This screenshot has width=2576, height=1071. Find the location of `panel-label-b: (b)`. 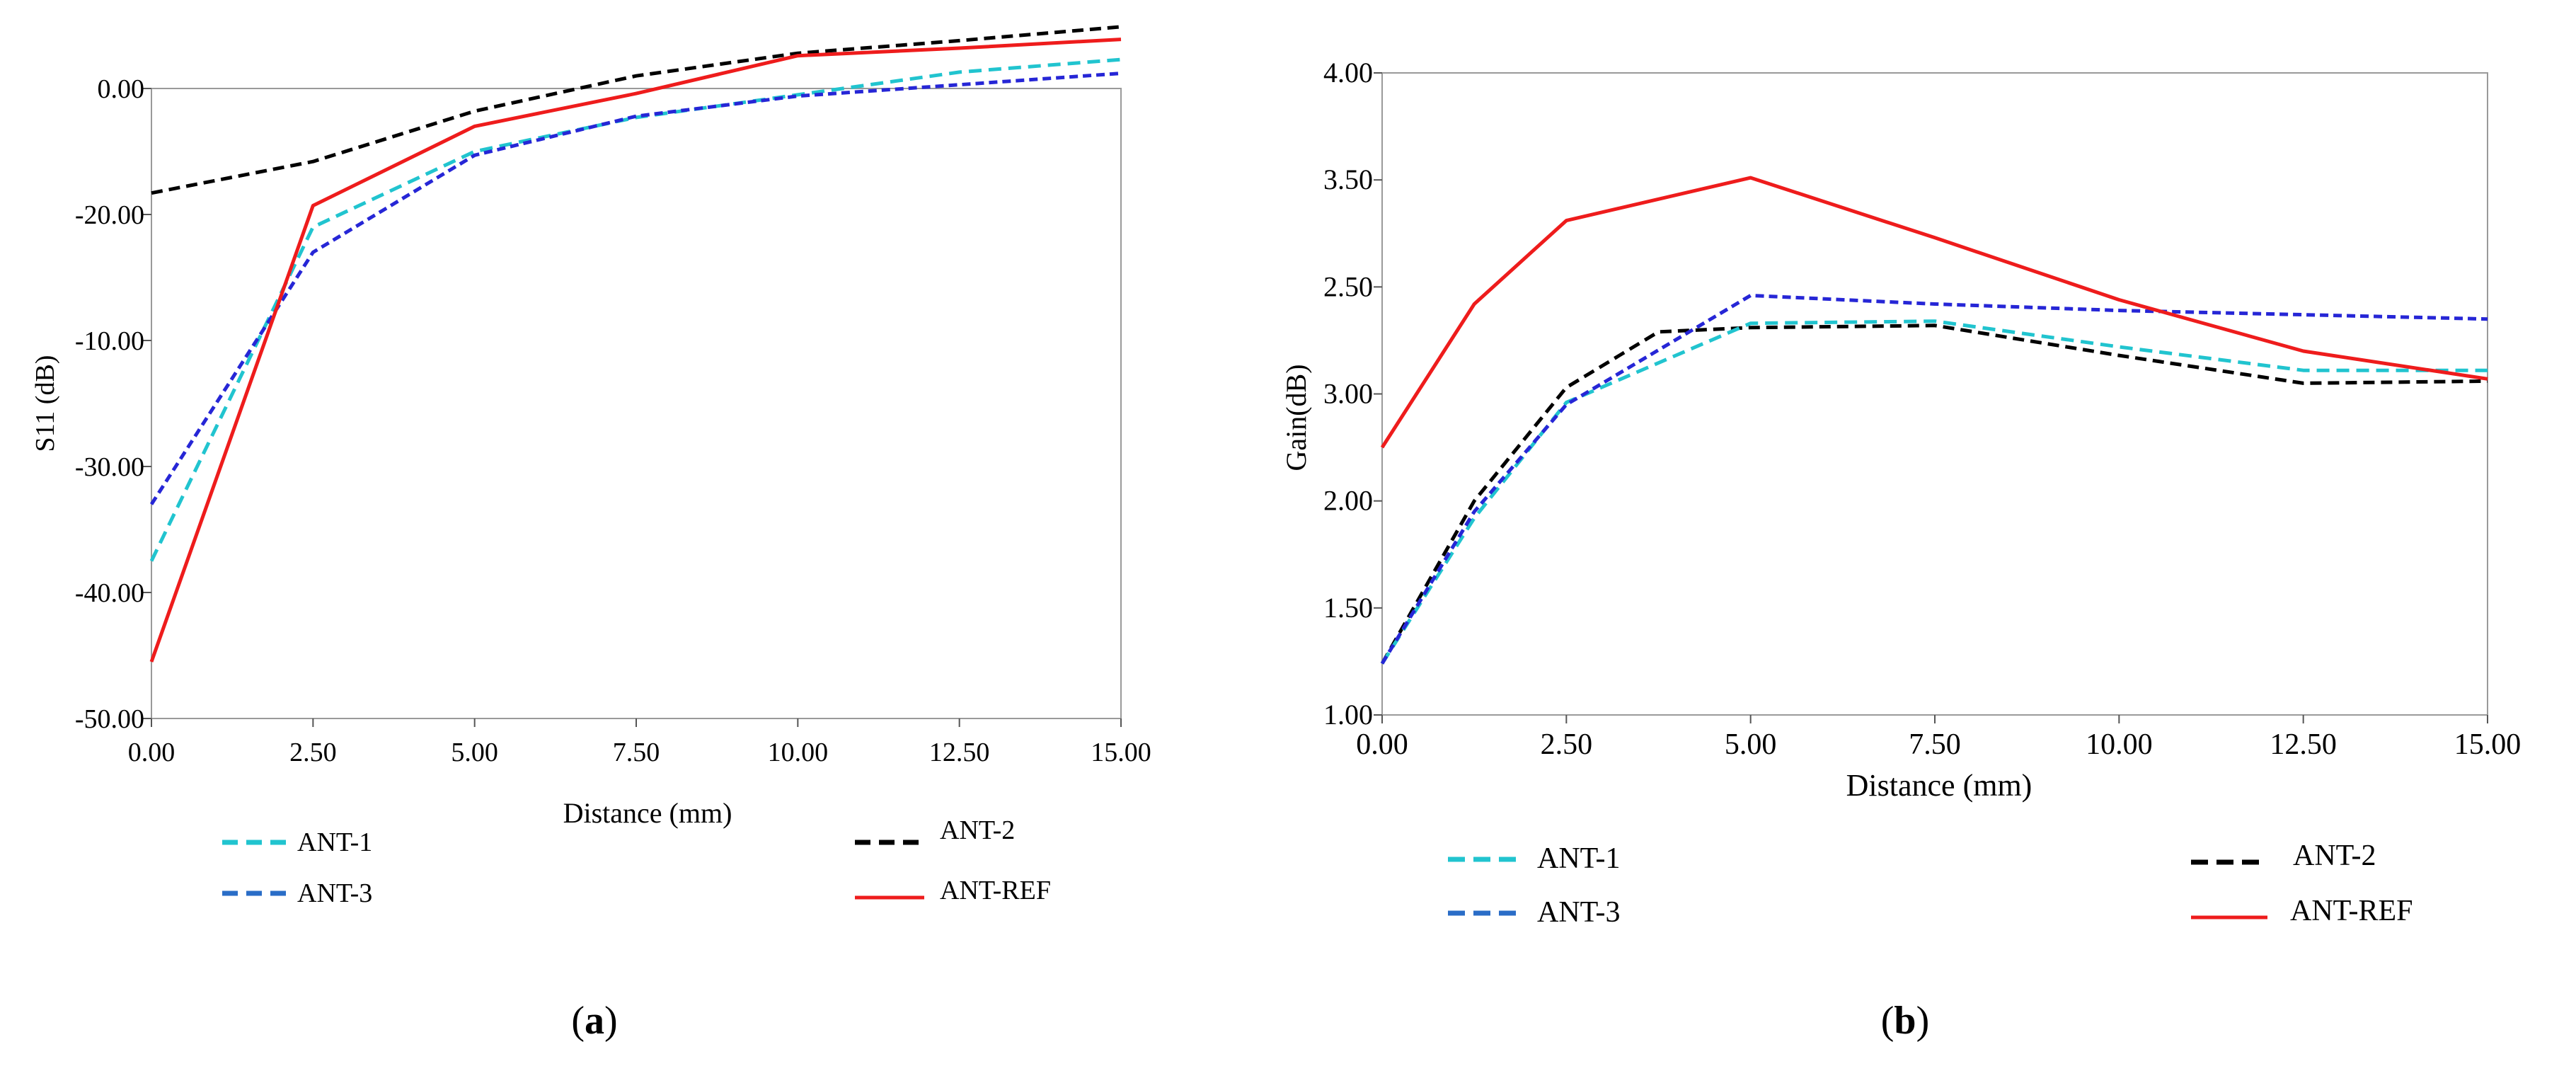

panel-label-b: (b) is located at coordinates (1905, 1021).